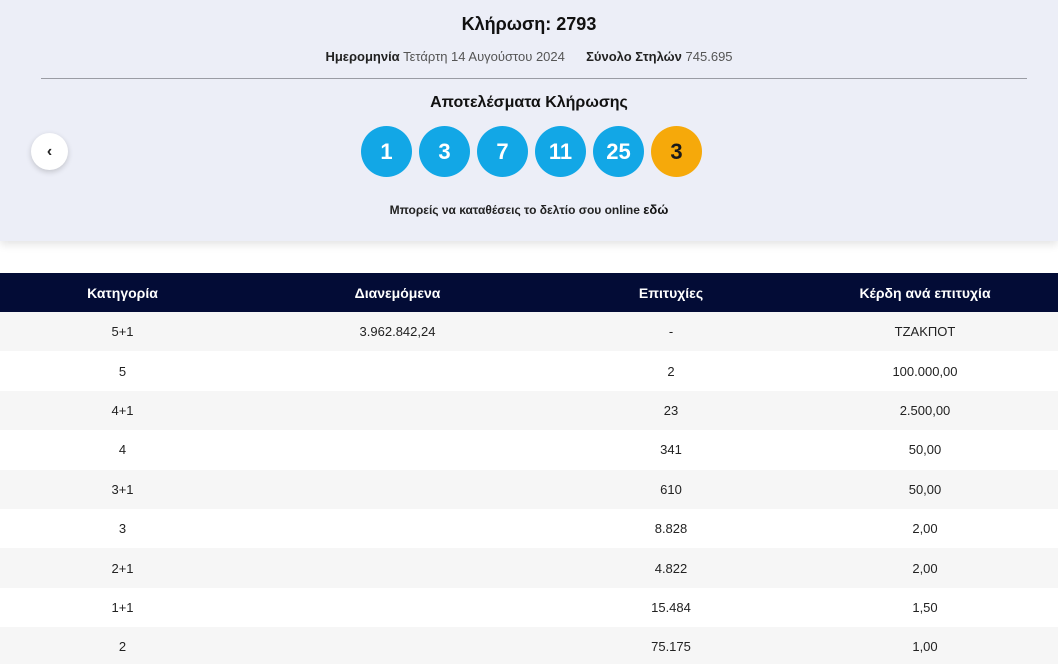  What do you see at coordinates (671, 292) in the screenshot?
I see `header-winners: Επιτυχίες` at bounding box center [671, 292].